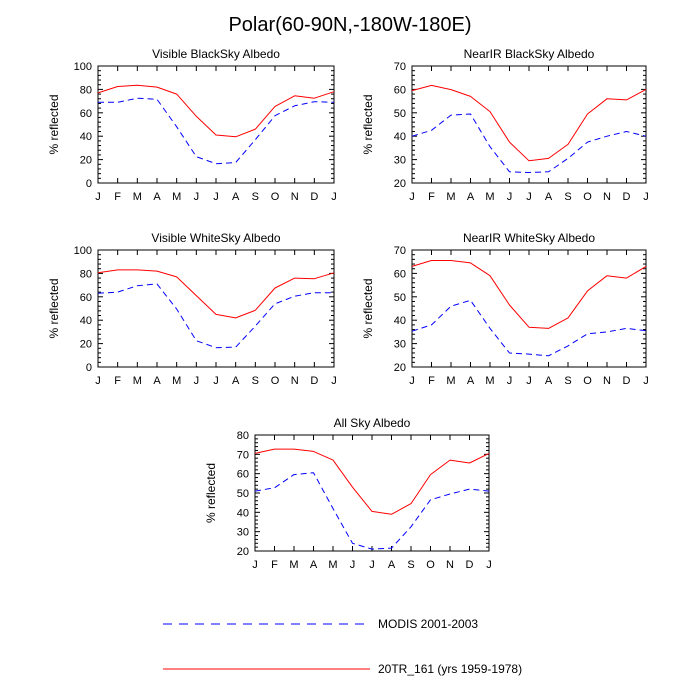 Image resolution: width=700 pixels, height=700 pixels. What do you see at coordinates (428, 624) in the screenshot?
I see `legend-label-modis: MODIS 2001-2003` at bounding box center [428, 624].